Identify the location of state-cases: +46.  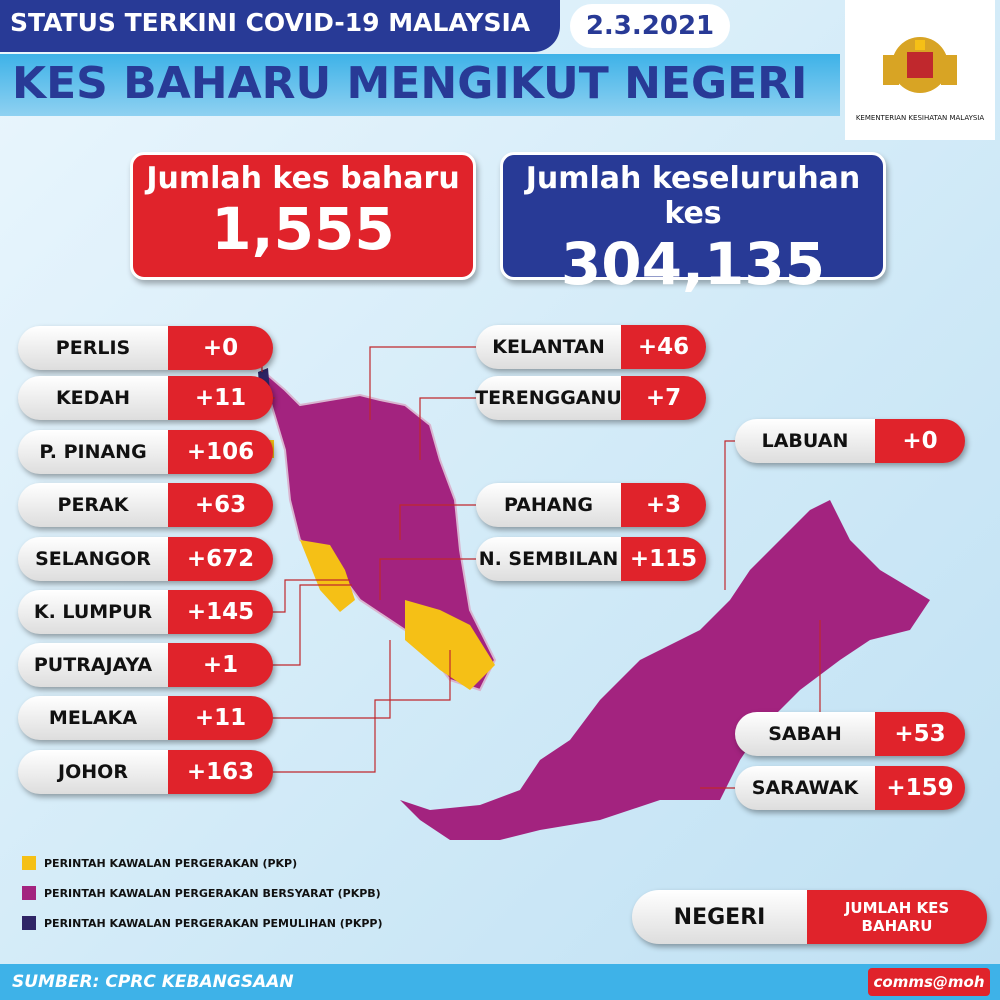
(663, 347).